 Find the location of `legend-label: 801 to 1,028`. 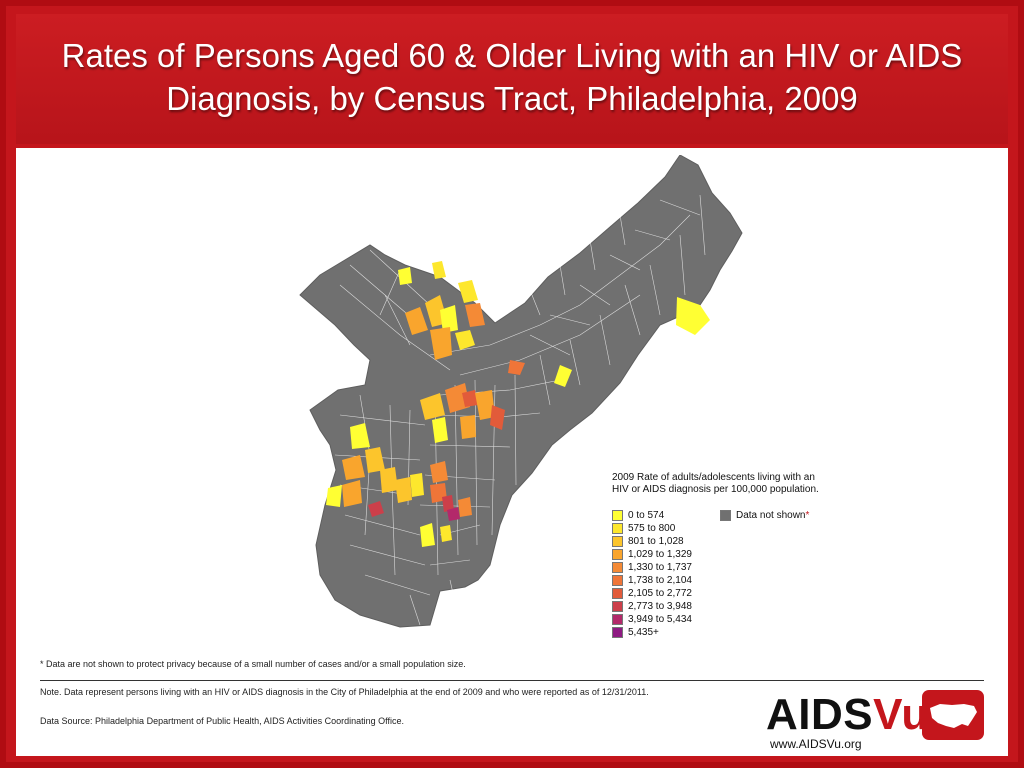

legend-label: 801 to 1,028 is located at coordinates (656, 542).